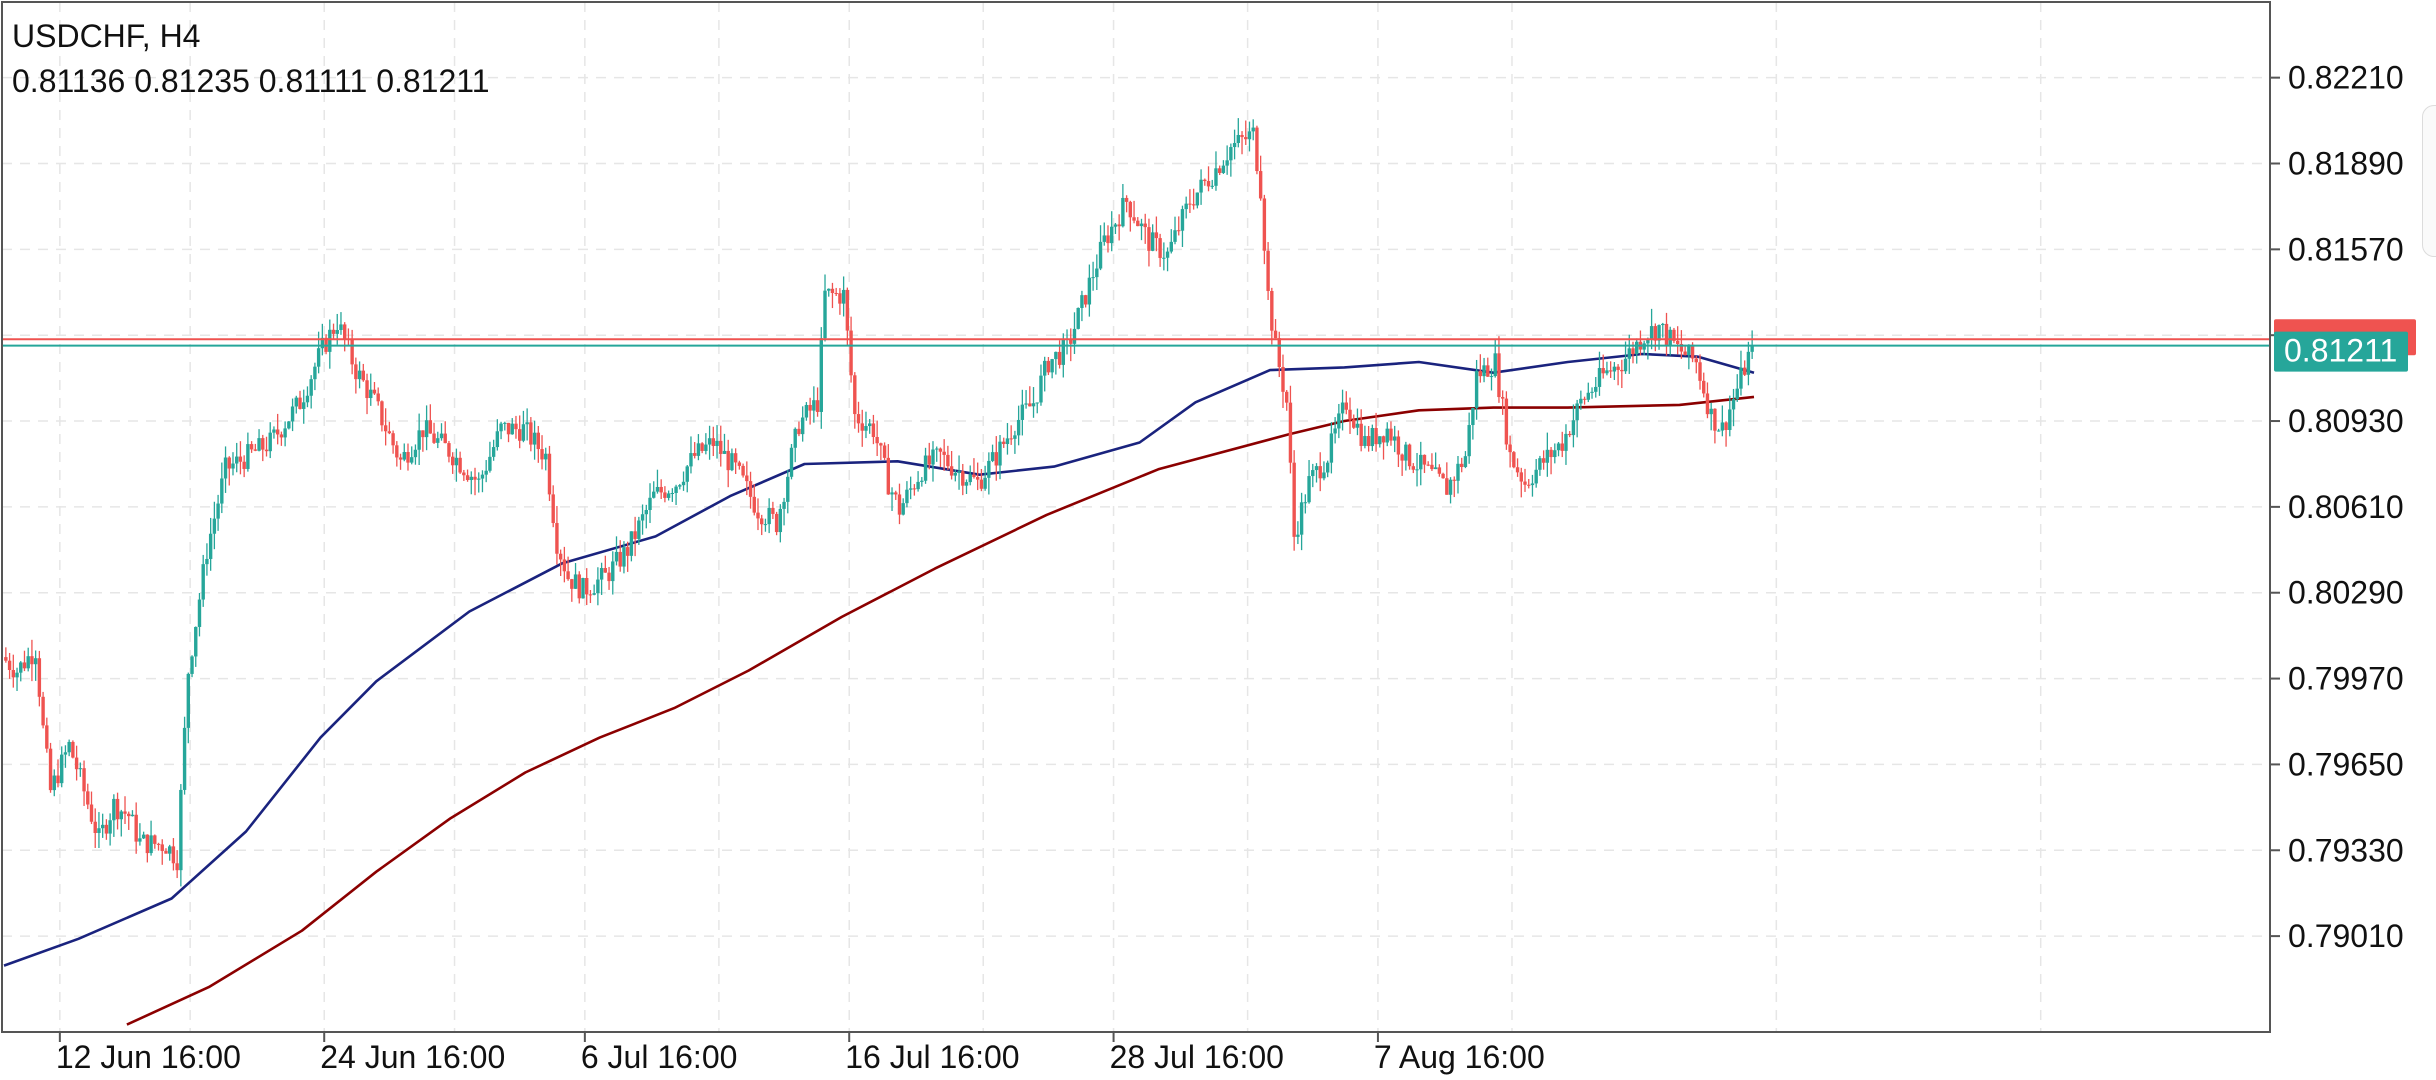 The image size is (2436, 1080). I want to click on x-tick-label: 12 Jun 16:00, so click(148, 1057).